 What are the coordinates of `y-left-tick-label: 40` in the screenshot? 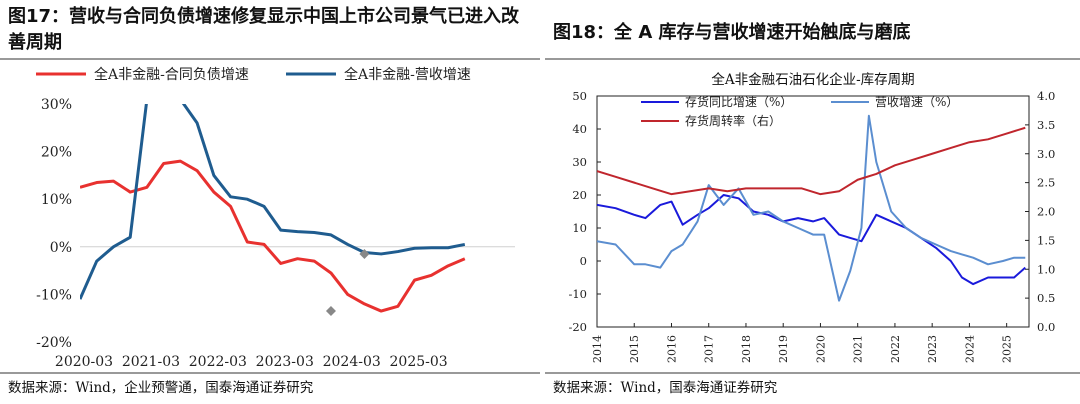 It's located at (579, 129).